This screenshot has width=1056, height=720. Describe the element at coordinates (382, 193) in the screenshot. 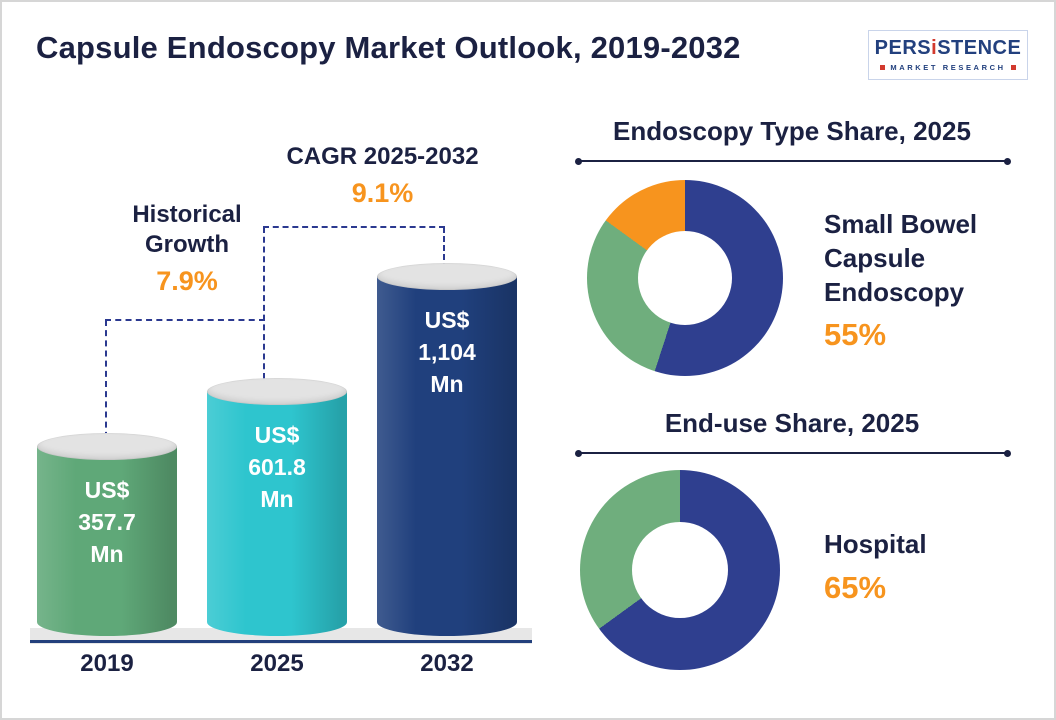

I see `cagr-value: 9.1%` at that location.